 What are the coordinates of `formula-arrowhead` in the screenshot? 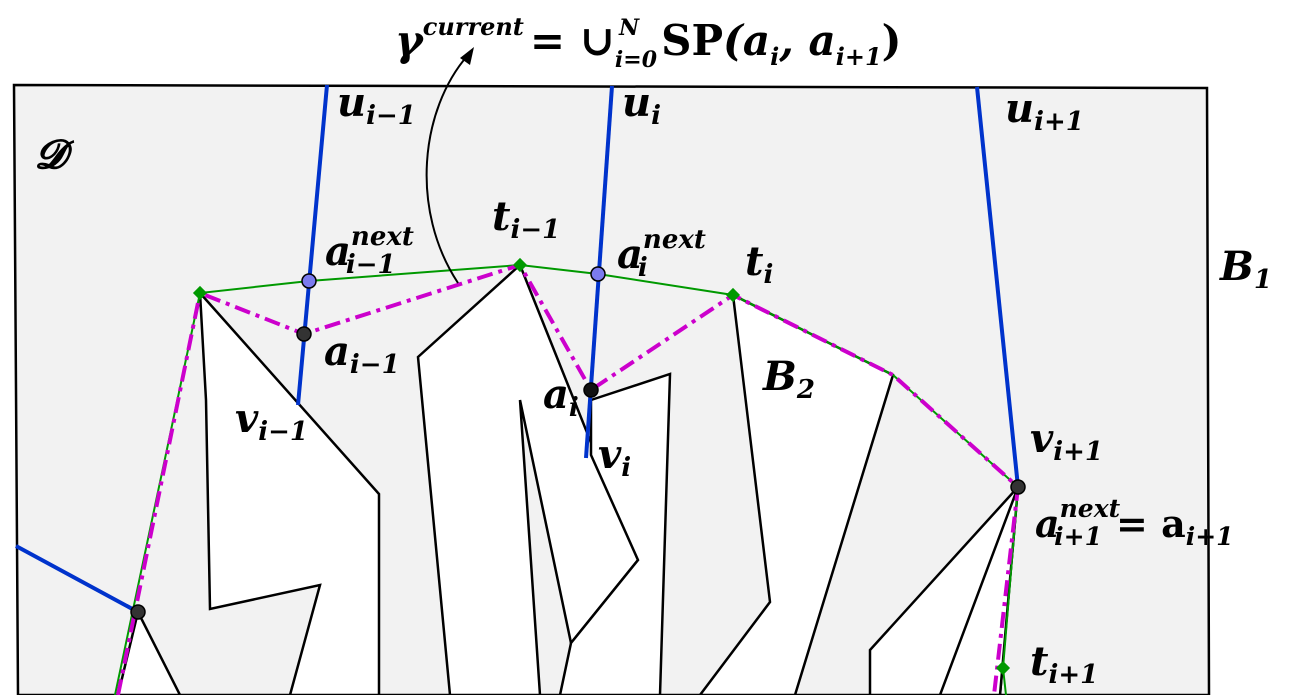 It's located at (467, 56).